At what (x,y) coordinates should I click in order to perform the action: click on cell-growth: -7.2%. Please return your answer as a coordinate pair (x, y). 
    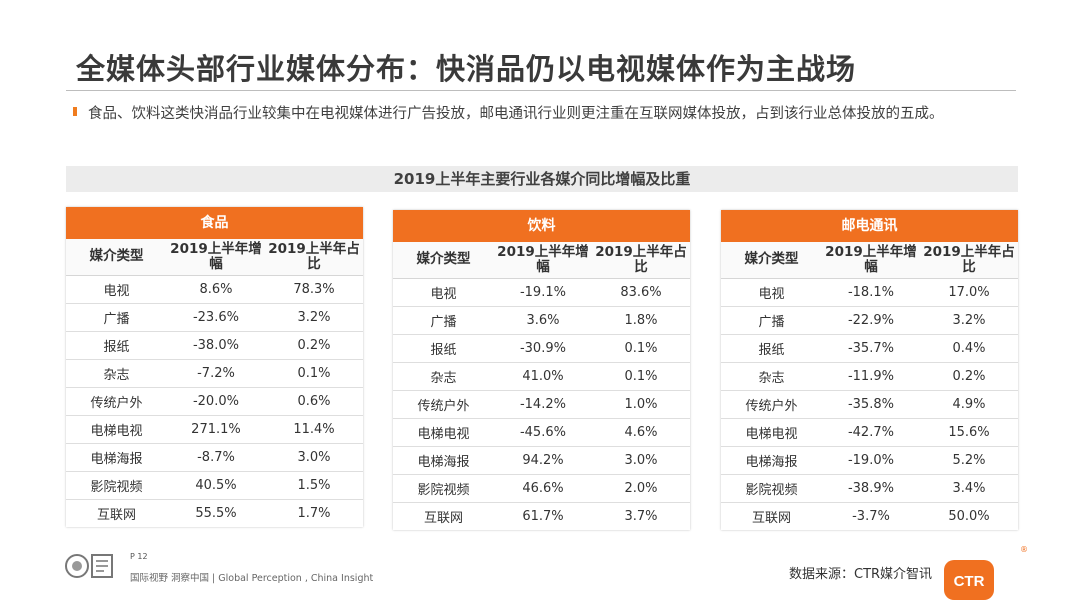
    Looking at the image, I should click on (215, 373).